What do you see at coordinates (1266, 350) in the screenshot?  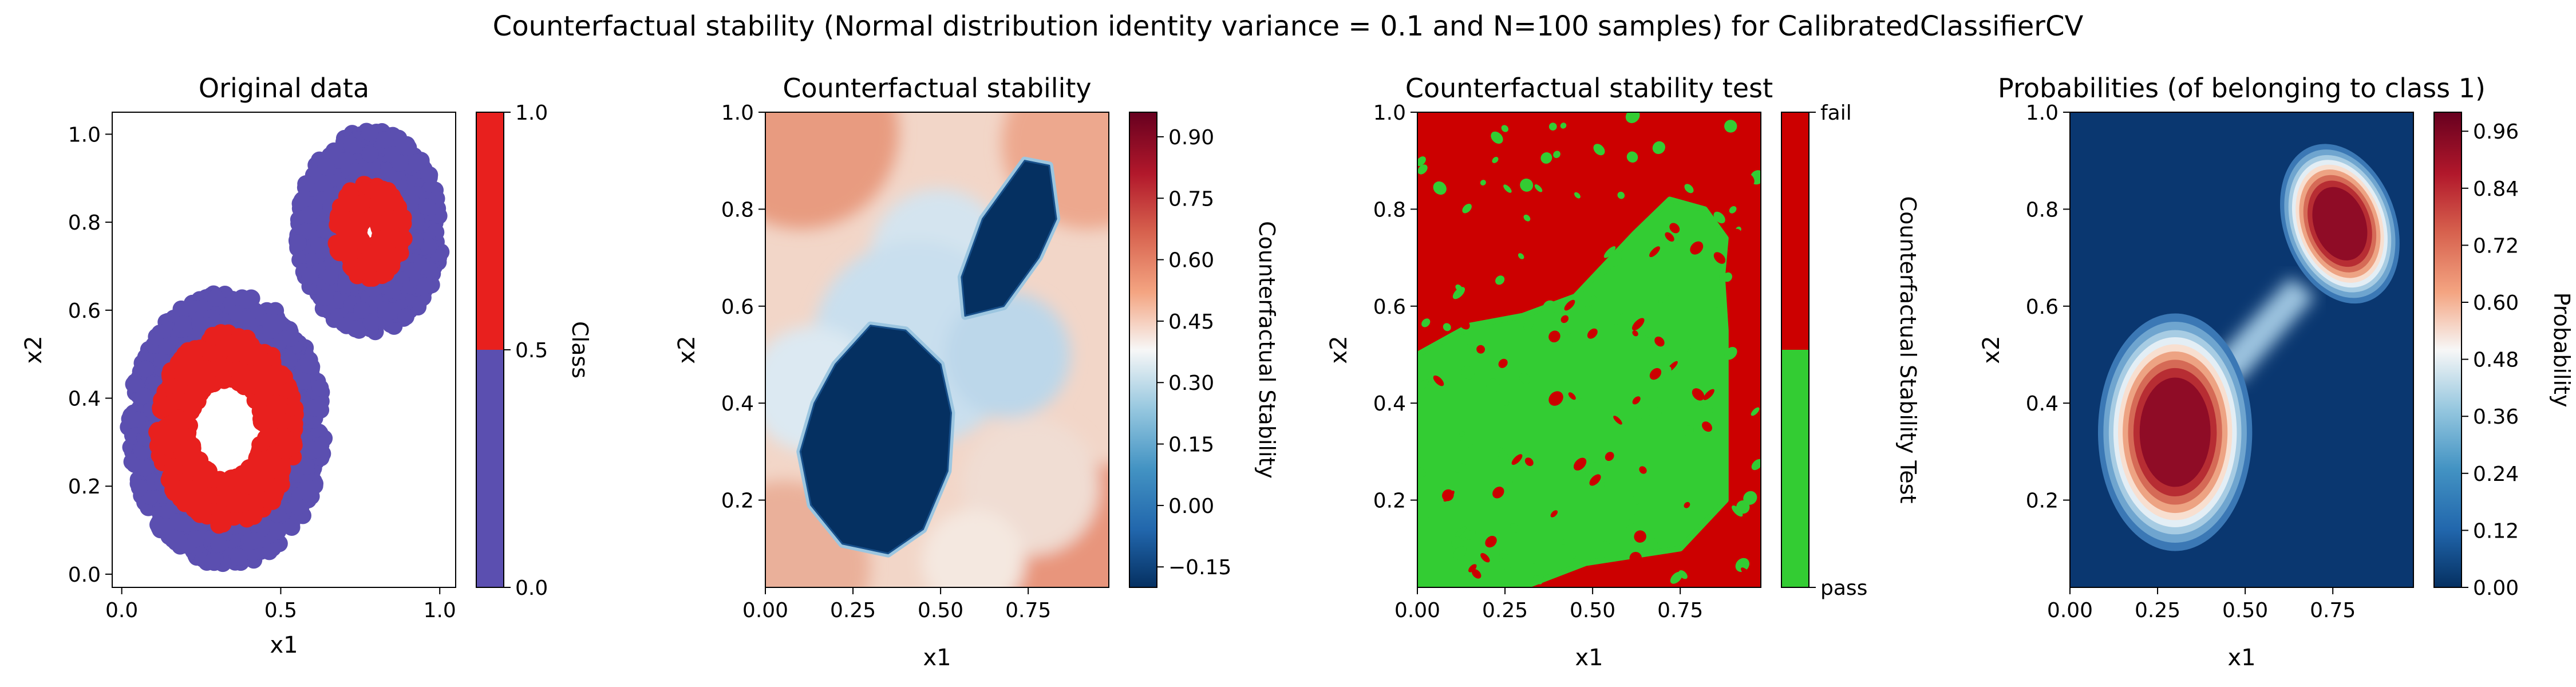 I see `panel-2-colorbar-label: Counterfactual Stability` at bounding box center [1266, 350].